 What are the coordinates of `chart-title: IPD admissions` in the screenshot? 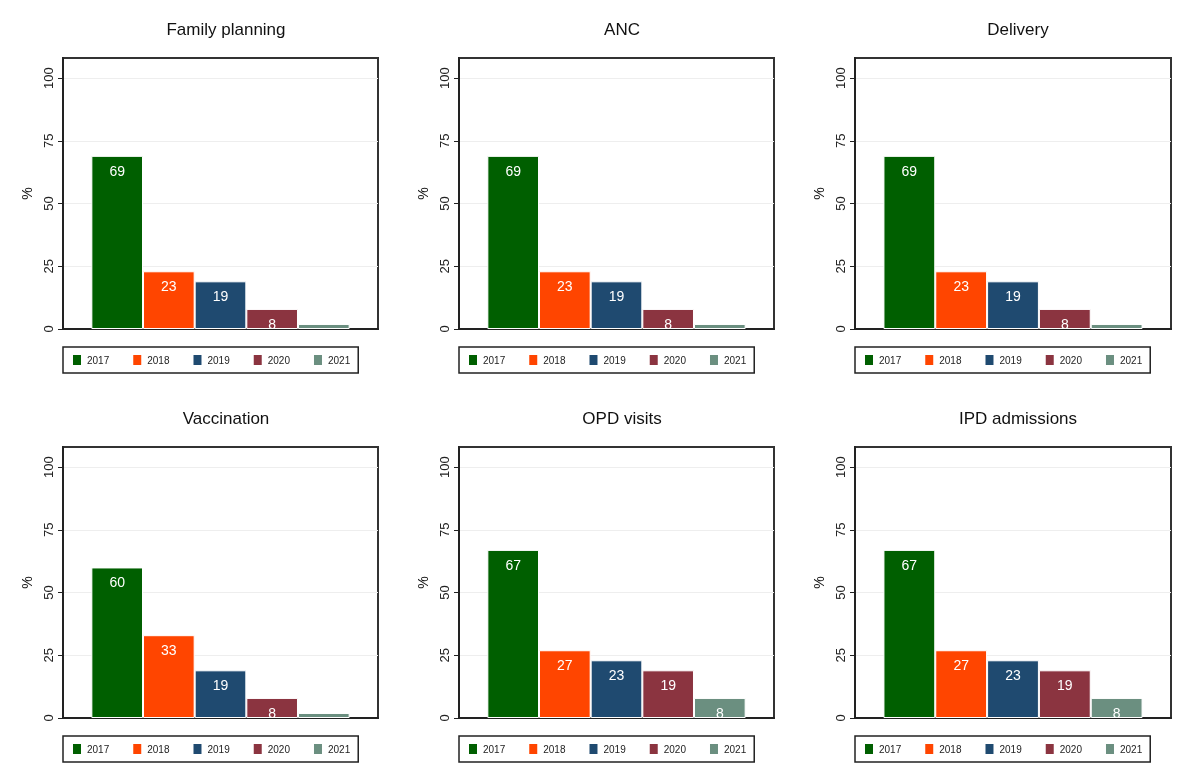 It's located at (1018, 418).